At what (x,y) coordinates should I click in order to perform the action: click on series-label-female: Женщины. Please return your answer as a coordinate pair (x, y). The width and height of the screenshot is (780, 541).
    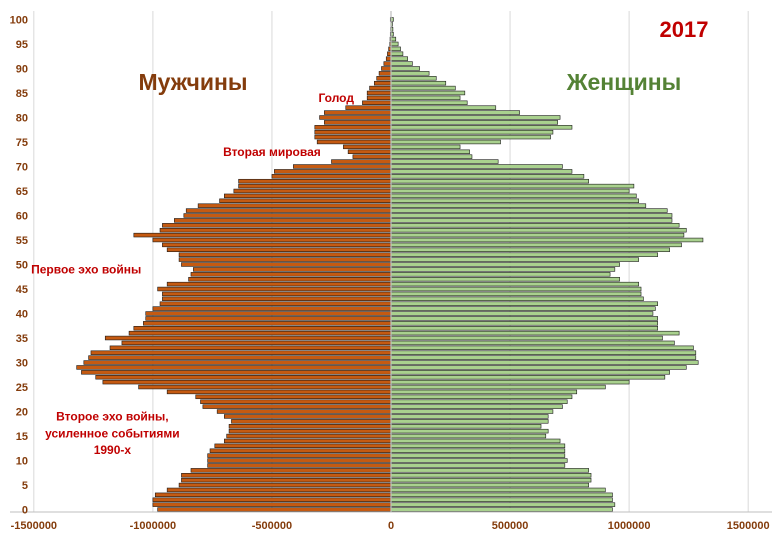
    Looking at the image, I should click on (624, 82).